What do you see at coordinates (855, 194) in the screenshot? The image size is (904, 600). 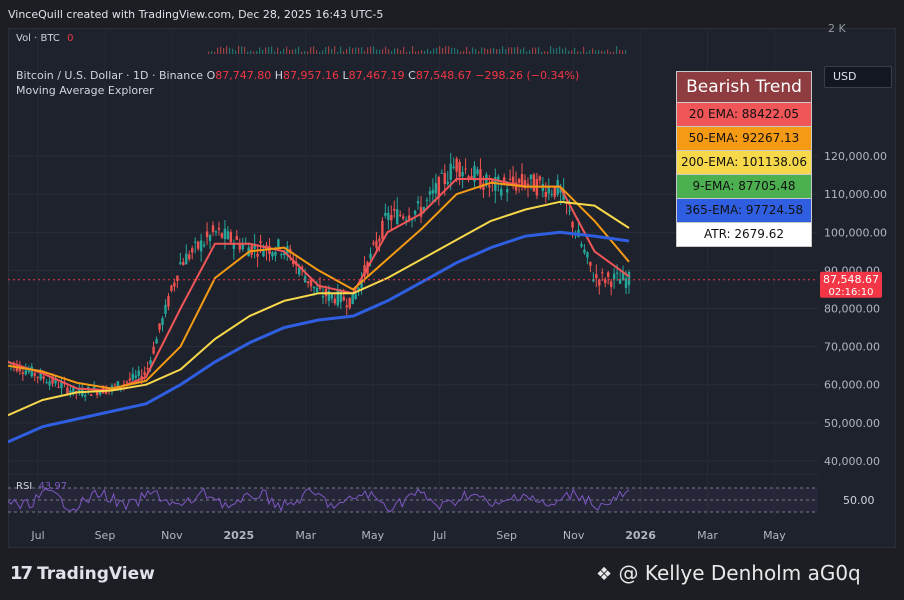 I see `price-tick-label: 110,000.00` at bounding box center [855, 194].